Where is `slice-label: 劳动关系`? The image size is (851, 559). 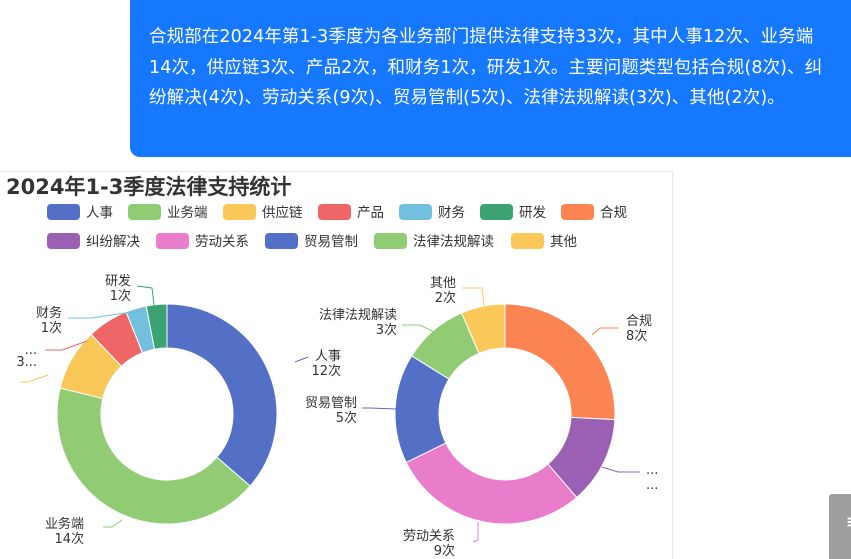 slice-label: 劳动关系 is located at coordinates (429, 536).